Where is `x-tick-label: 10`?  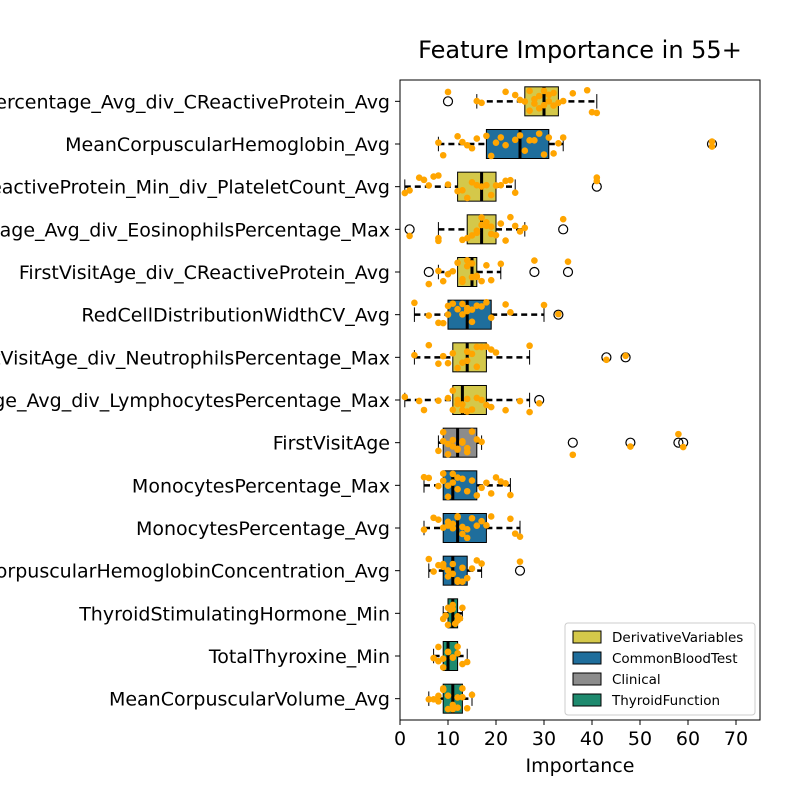 x-tick-label: 10 is located at coordinates (448, 739).